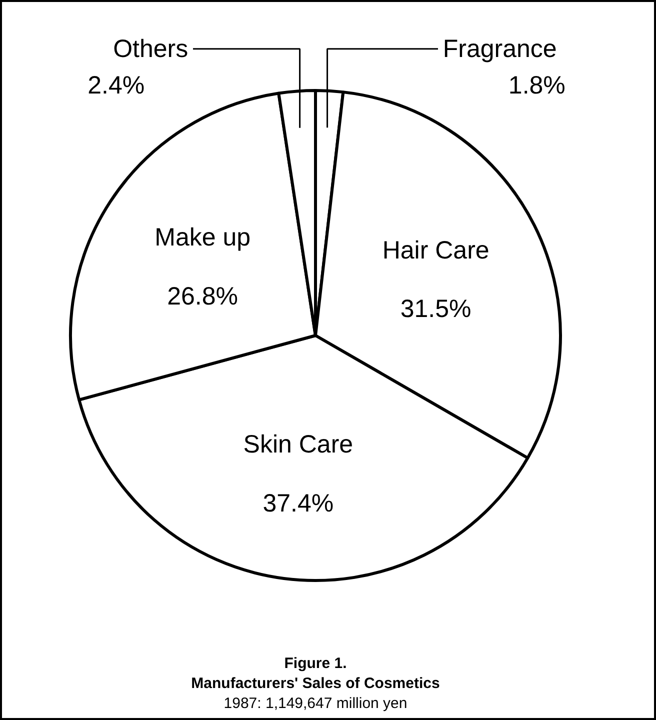 The width and height of the screenshot is (656, 720). What do you see at coordinates (499, 48) in the screenshot?
I see `slice-label: Fragrance` at bounding box center [499, 48].